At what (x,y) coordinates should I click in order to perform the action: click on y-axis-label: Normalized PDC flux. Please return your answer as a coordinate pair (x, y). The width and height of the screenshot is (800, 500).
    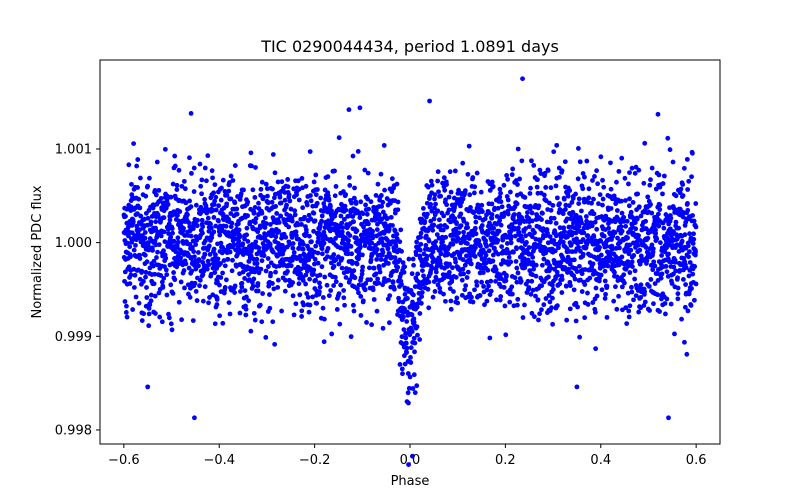
    Looking at the image, I should click on (37, 251).